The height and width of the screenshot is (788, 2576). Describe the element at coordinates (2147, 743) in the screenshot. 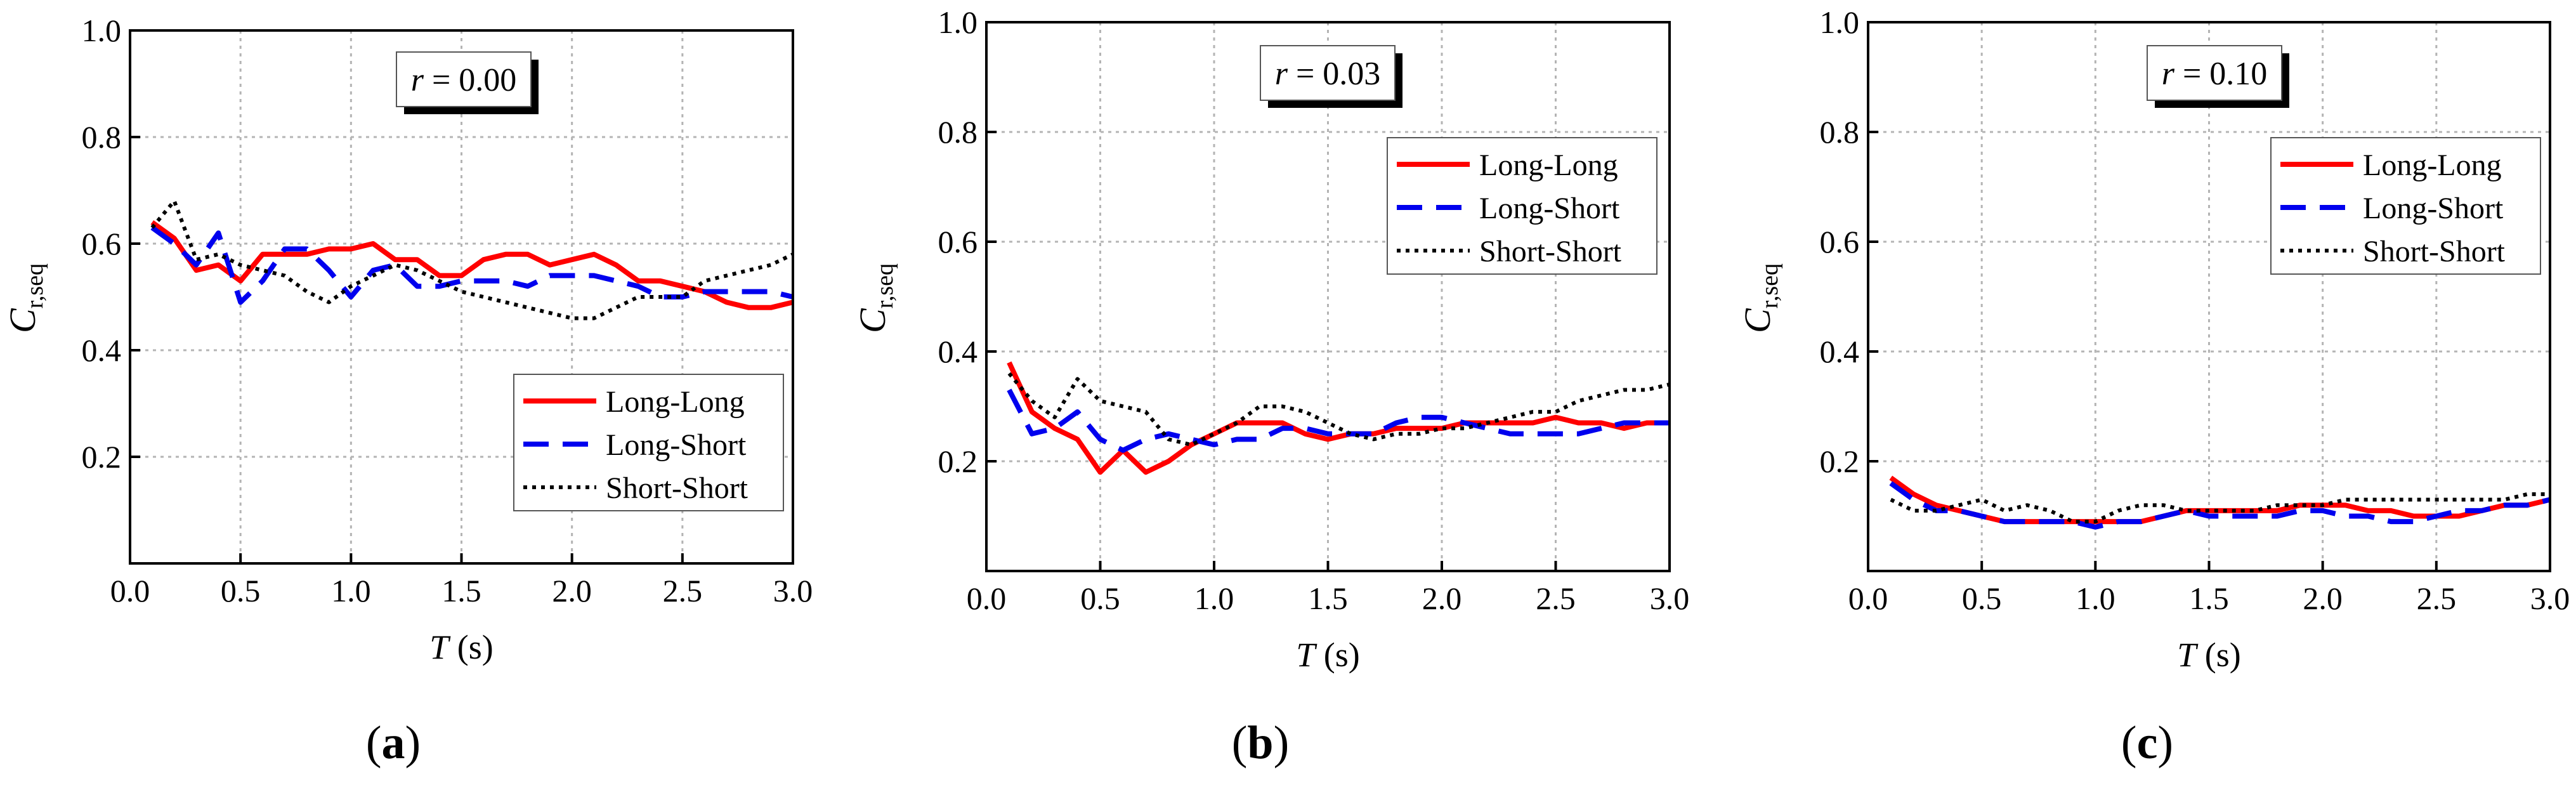

I see `panel-label: (c)` at that location.